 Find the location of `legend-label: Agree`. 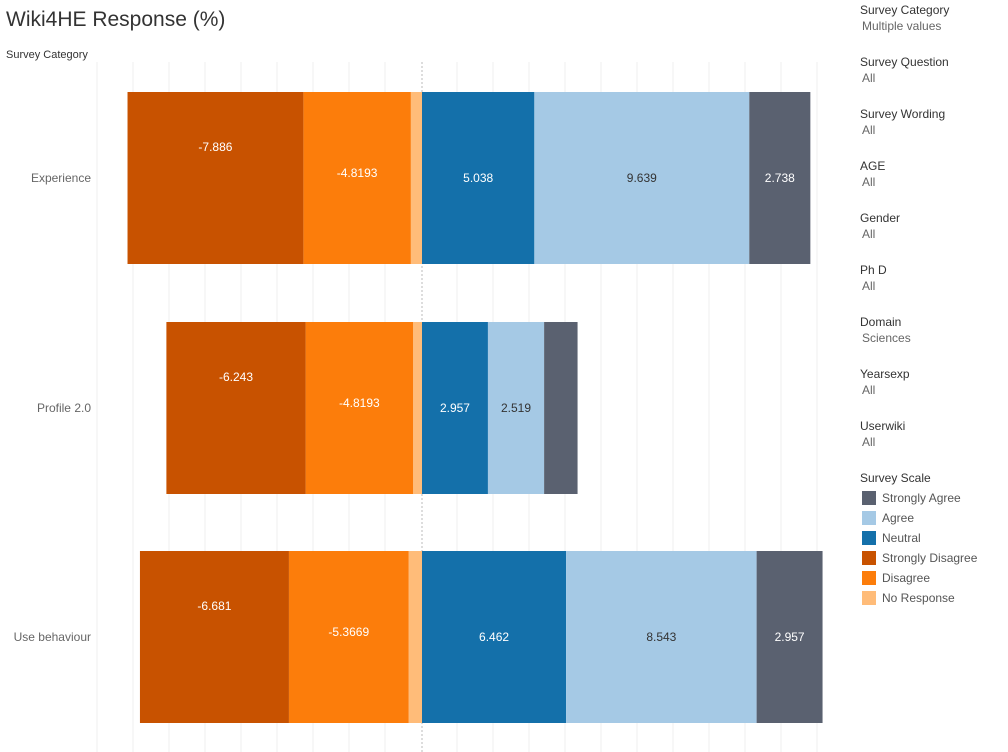

legend-label: Agree is located at coordinates (898, 518).